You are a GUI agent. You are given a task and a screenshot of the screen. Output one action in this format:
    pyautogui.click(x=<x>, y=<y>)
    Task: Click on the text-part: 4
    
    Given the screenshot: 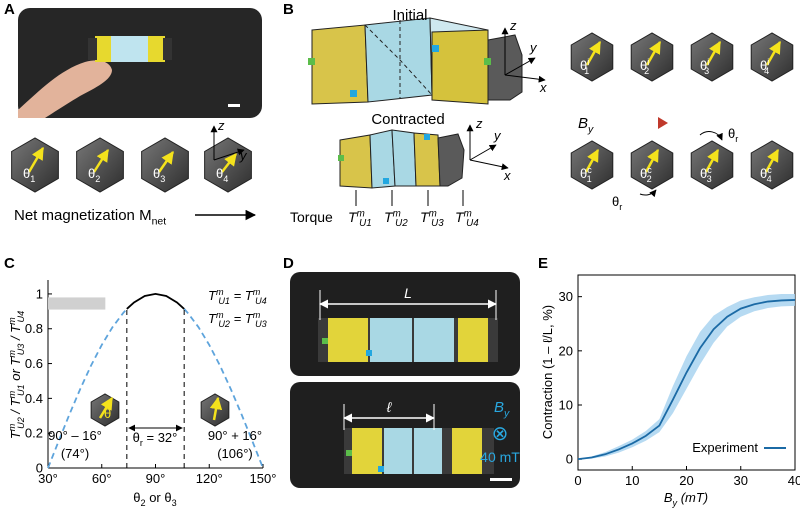 What is the action you would take?
    pyautogui.click(x=225, y=179)
    